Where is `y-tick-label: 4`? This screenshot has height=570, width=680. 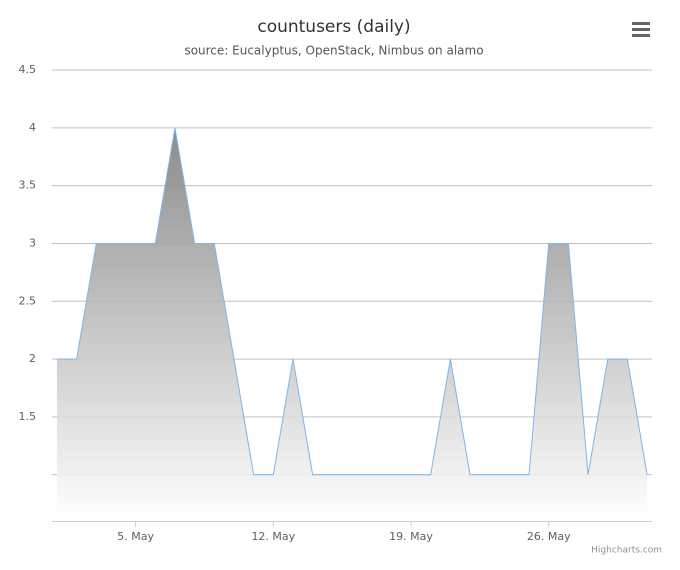 y-tick-label: 4 is located at coordinates (32, 127).